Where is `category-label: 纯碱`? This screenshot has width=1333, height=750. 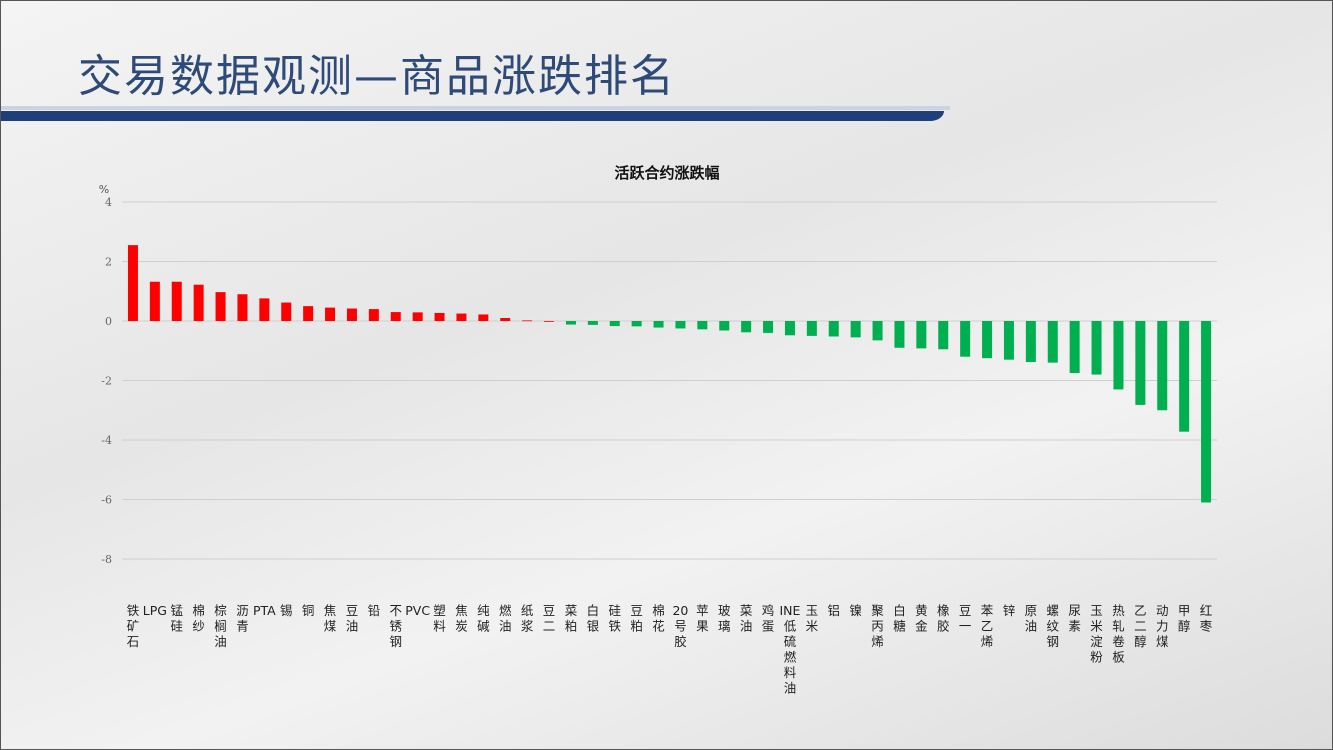 category-label: 纯碱 is located at coordinates (483, 618).